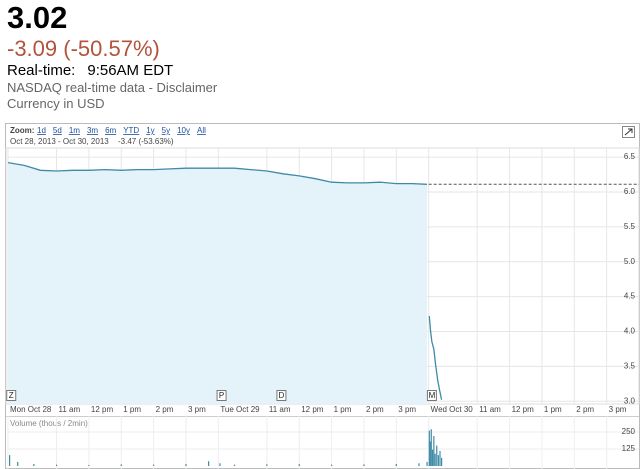 The image size is (640, 469). I want to click on zoom-option: 3m, so click(92, 130).